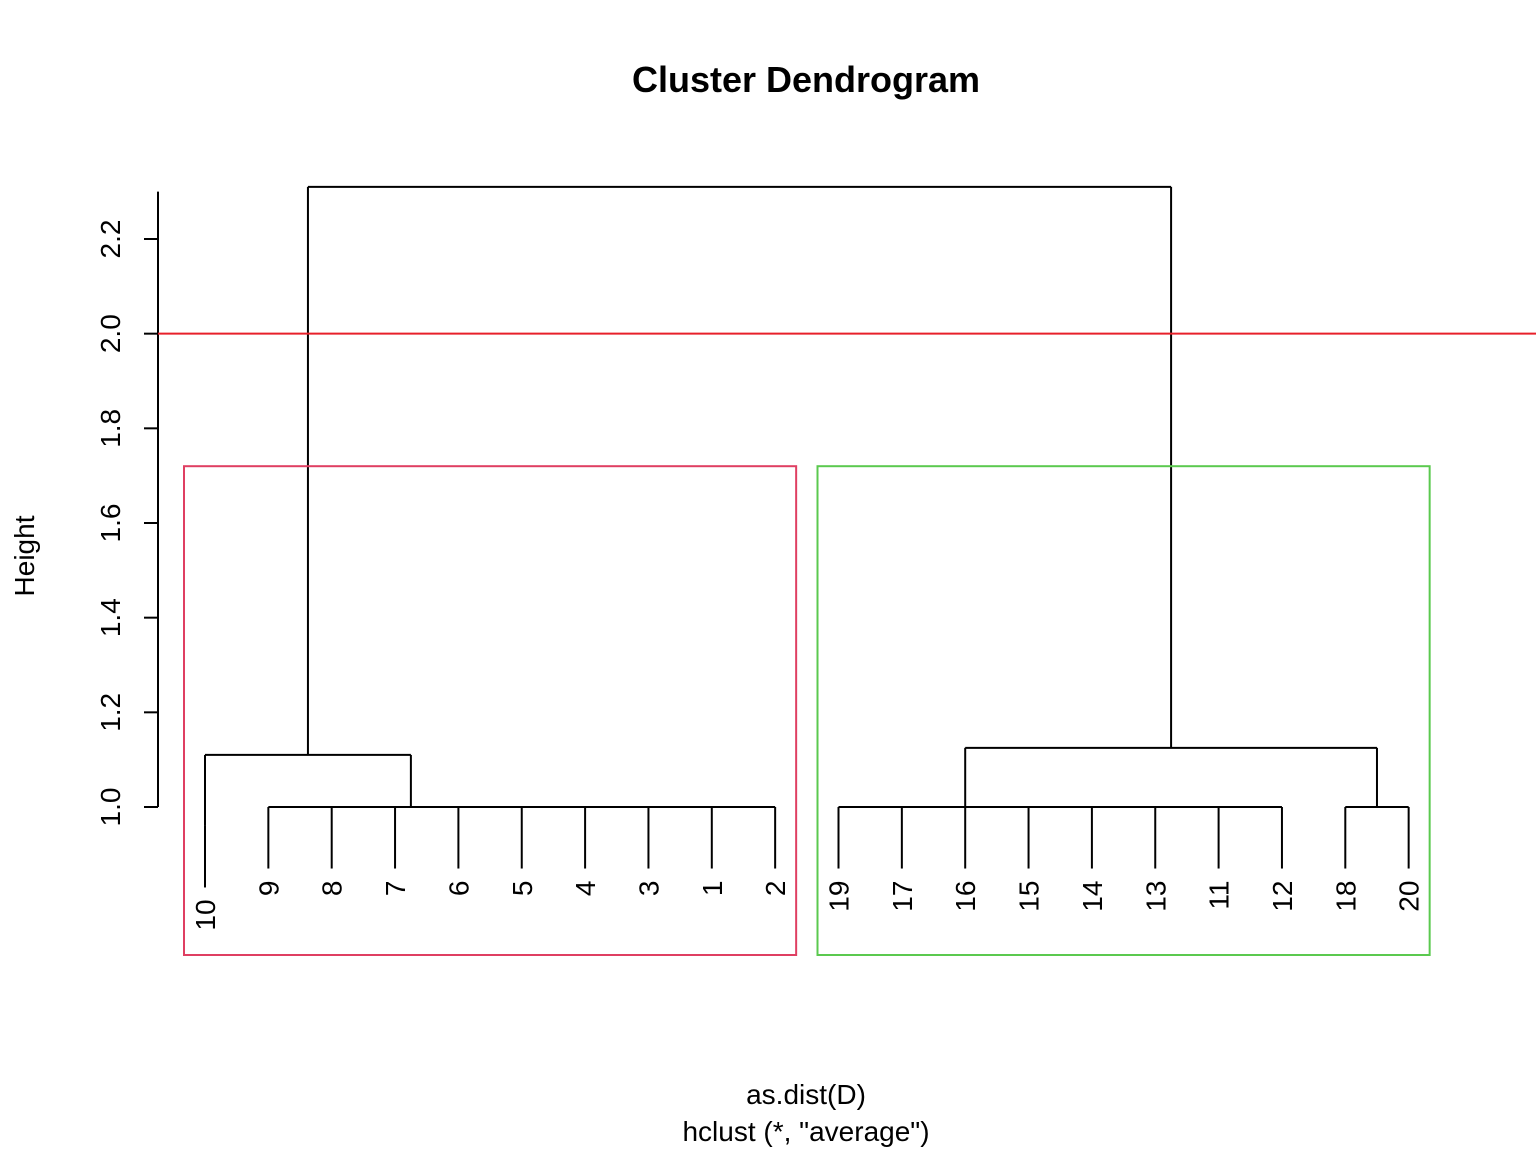 The height and width of the screenshot is (1152, 1536). Describe the element at coordinates (806, 79) in the screenshot. I see `chart-title: Cluster Dendrogram` at that location.